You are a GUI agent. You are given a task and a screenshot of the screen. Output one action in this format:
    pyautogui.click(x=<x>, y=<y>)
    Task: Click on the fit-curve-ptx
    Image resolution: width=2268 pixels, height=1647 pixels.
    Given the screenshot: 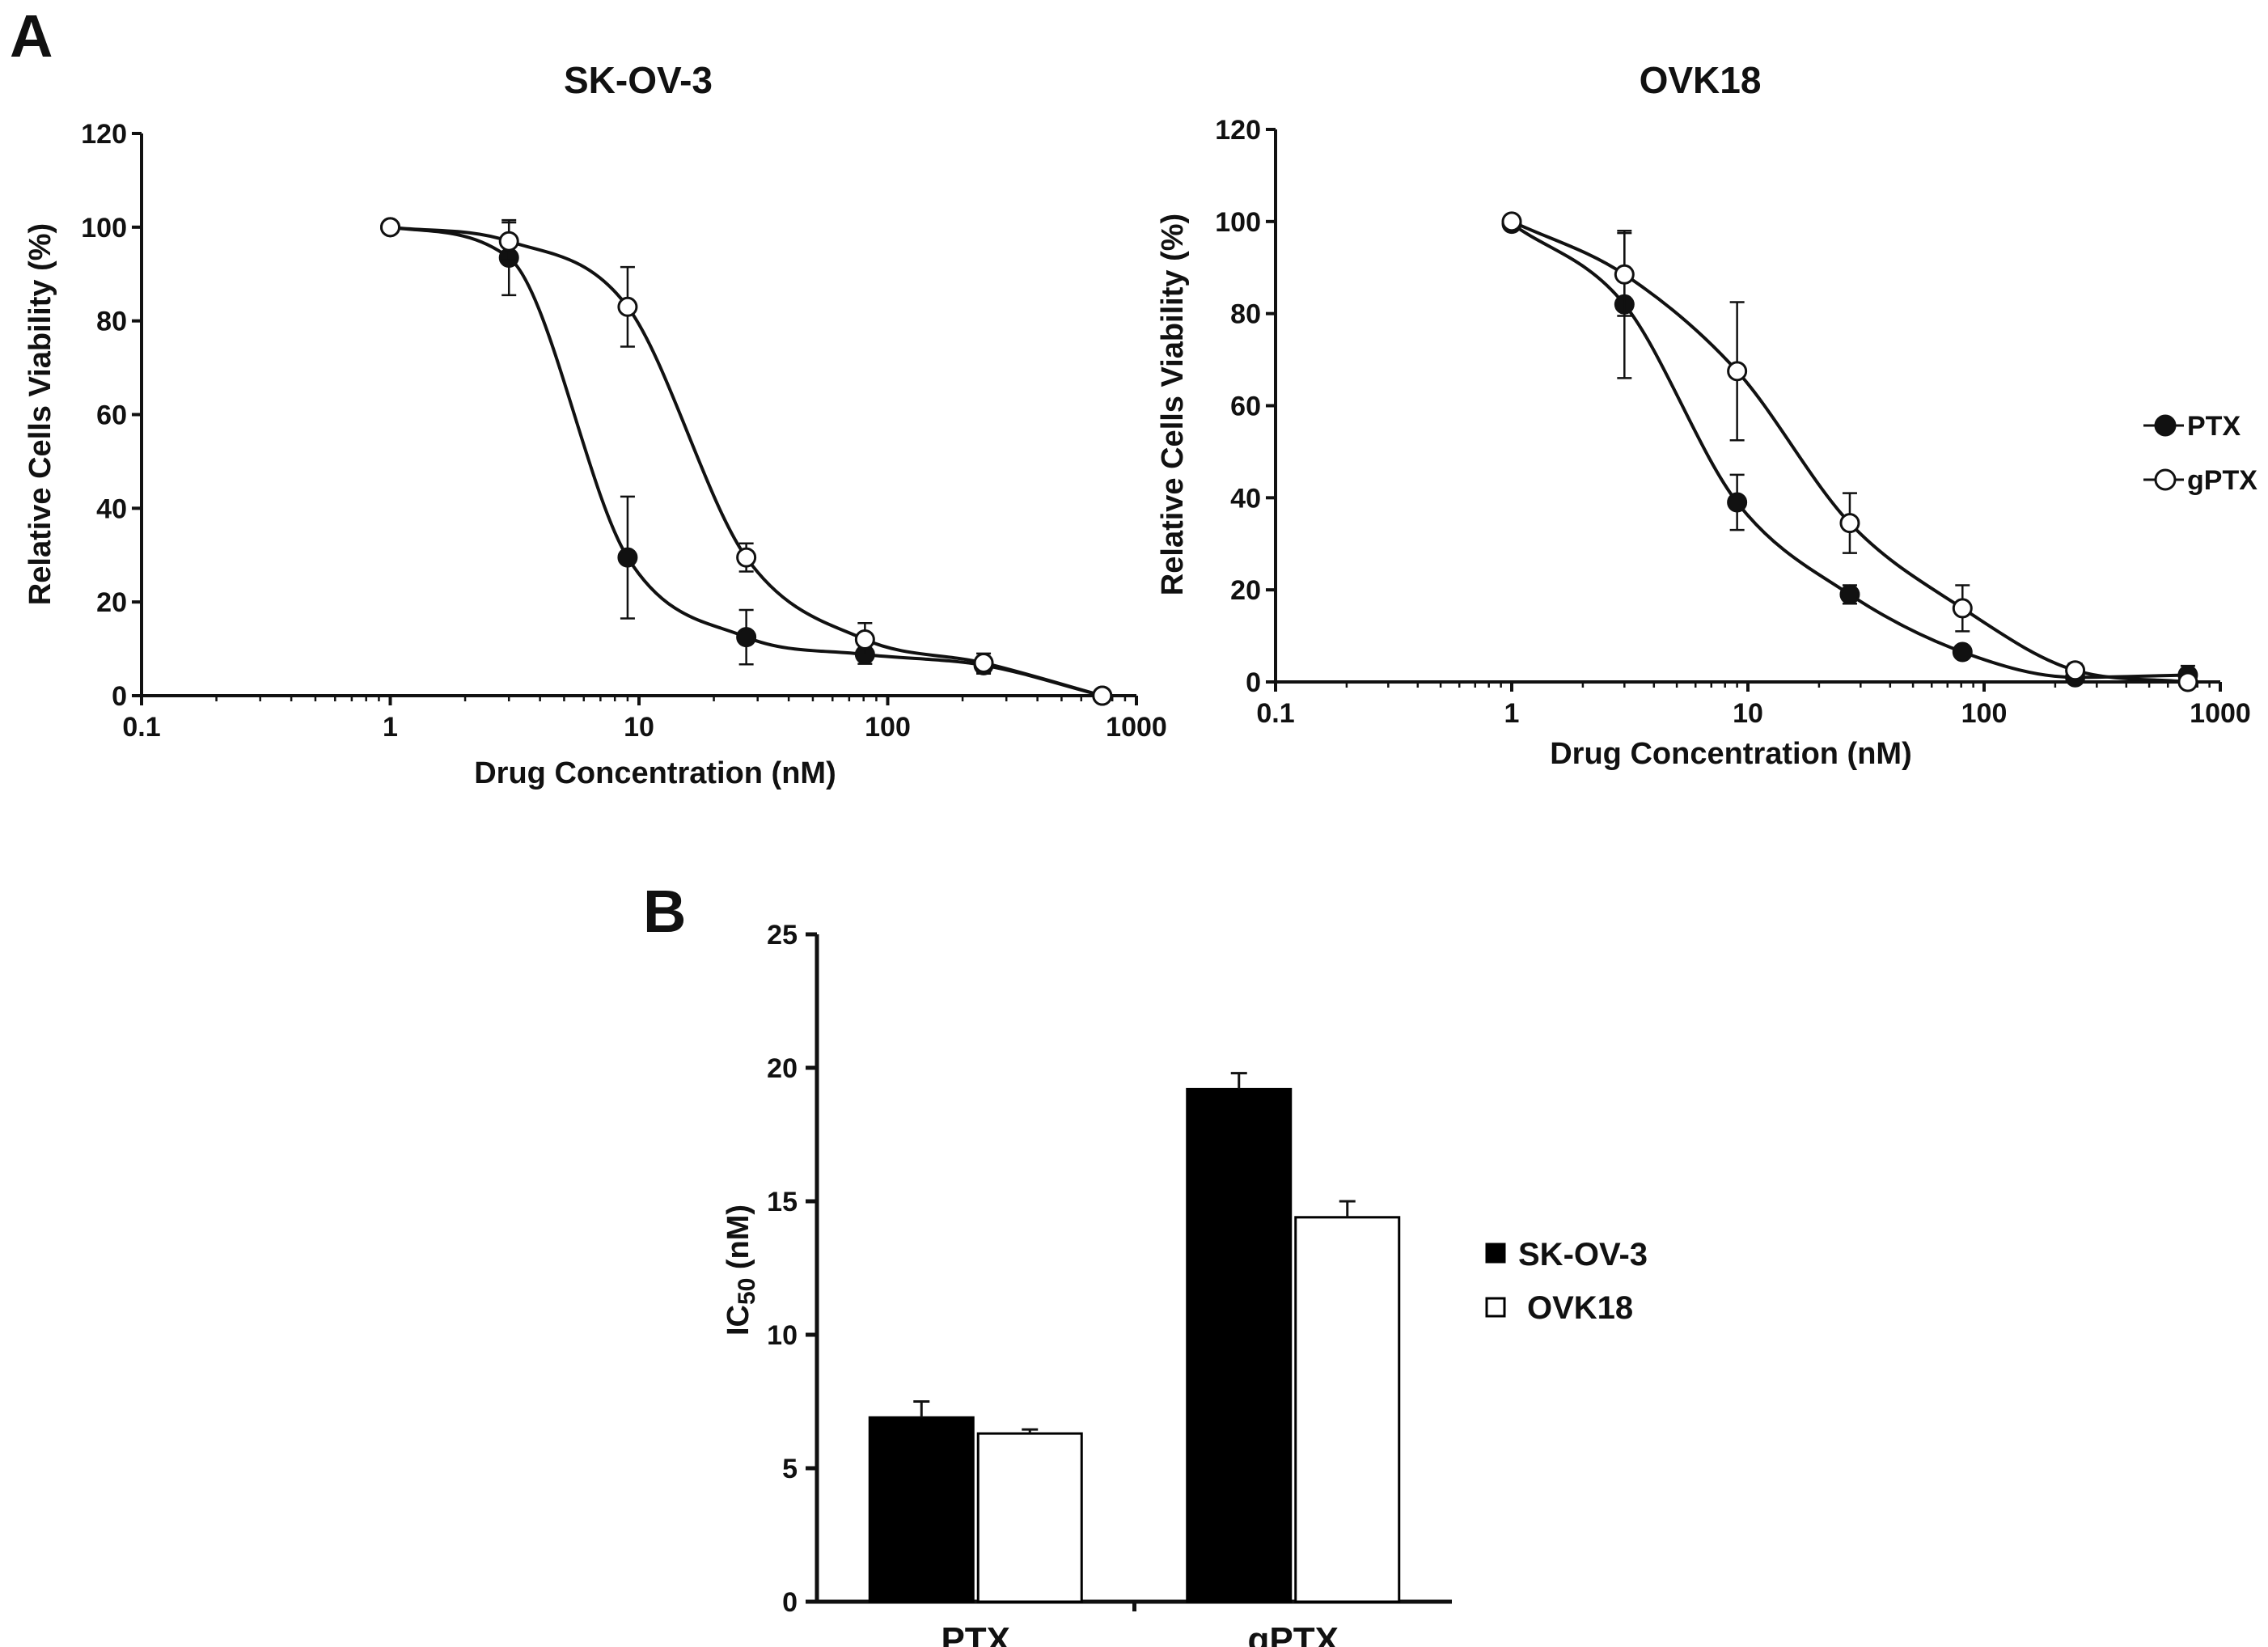 What is the action you would take?
    pyautogui.click(x=1849, y=451)
    